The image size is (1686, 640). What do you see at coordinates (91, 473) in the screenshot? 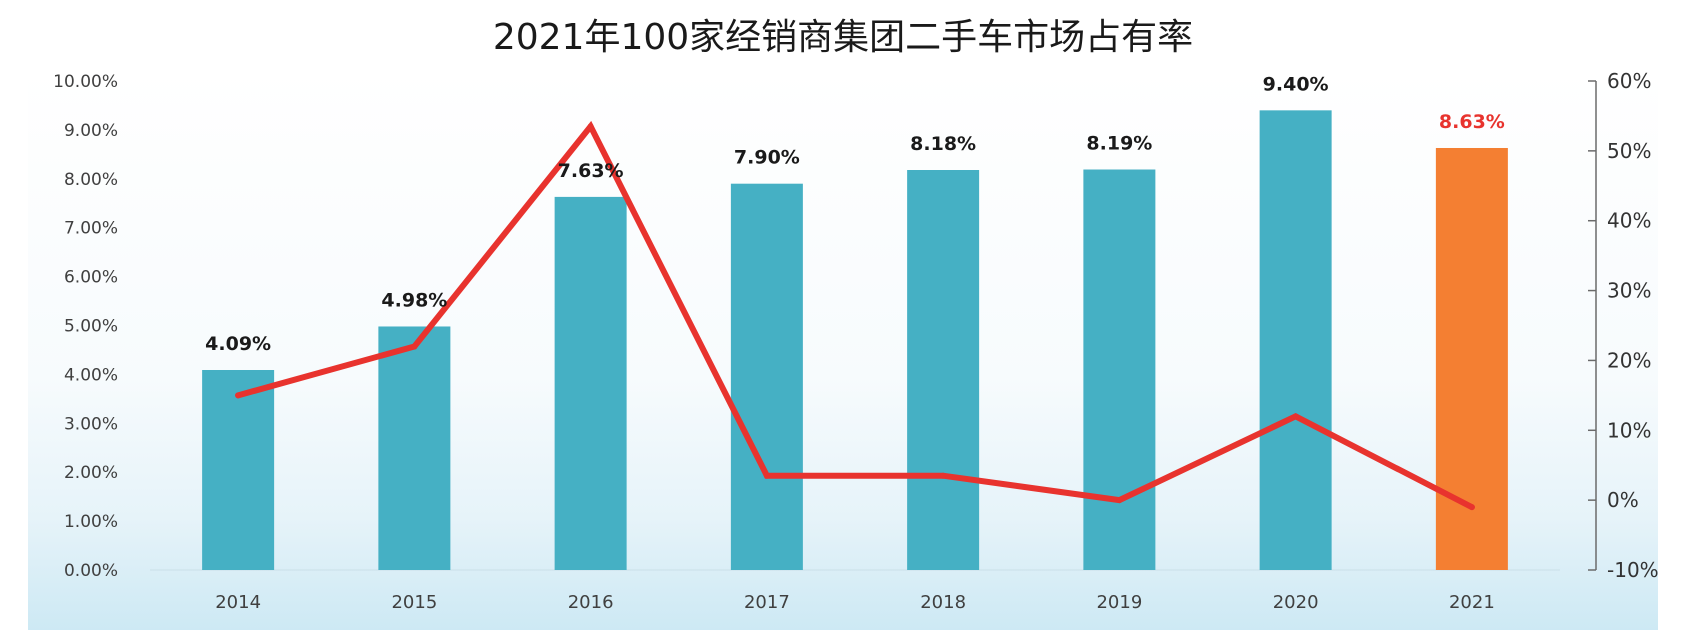
I see `left-tick-label: 2.00%` at bounding box center [91, 473].